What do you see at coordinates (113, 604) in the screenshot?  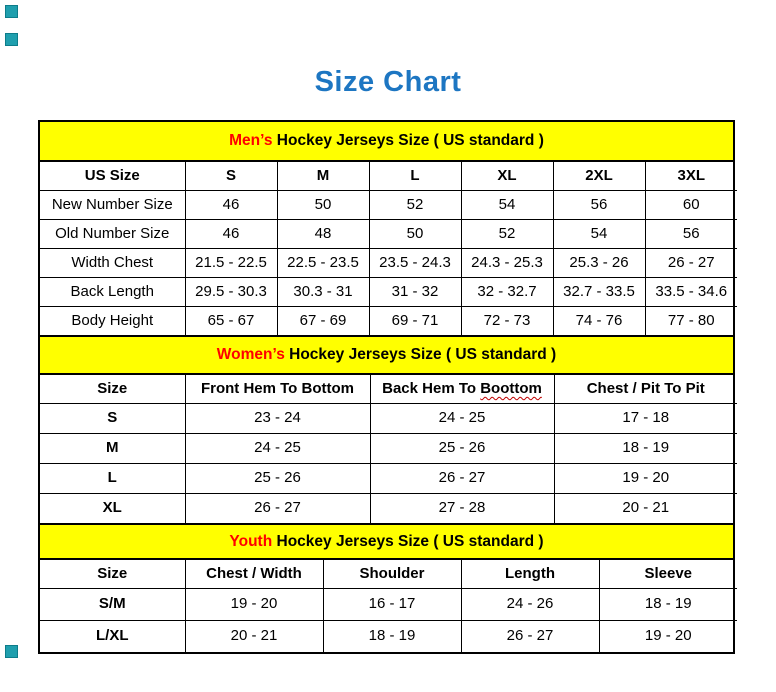 I see `row-label: S/M` at bounding box center [113, 604].